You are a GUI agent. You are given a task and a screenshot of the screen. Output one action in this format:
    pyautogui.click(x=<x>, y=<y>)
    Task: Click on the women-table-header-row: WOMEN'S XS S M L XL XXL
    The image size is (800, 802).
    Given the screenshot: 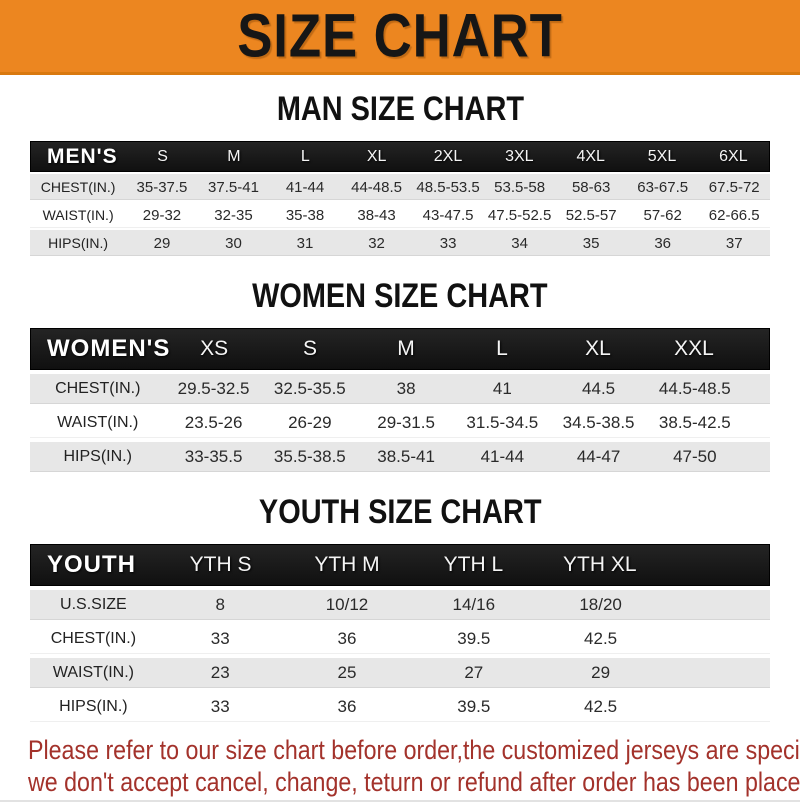 What is the action you would take?
    pyautogui.click(x=400, y=349)
    